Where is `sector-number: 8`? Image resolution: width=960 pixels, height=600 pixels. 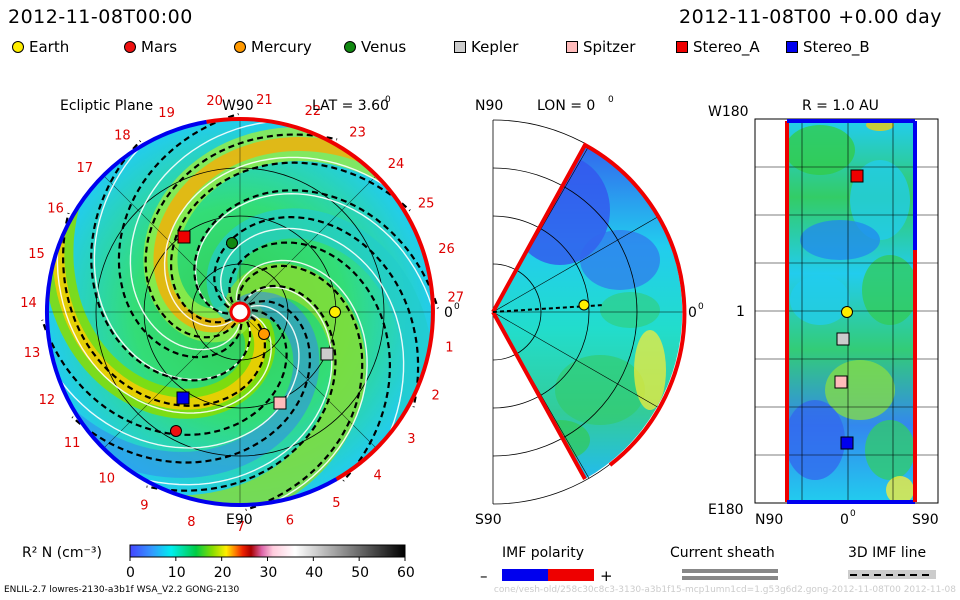 sector-number: 8 is located at coordinates (191, 522).